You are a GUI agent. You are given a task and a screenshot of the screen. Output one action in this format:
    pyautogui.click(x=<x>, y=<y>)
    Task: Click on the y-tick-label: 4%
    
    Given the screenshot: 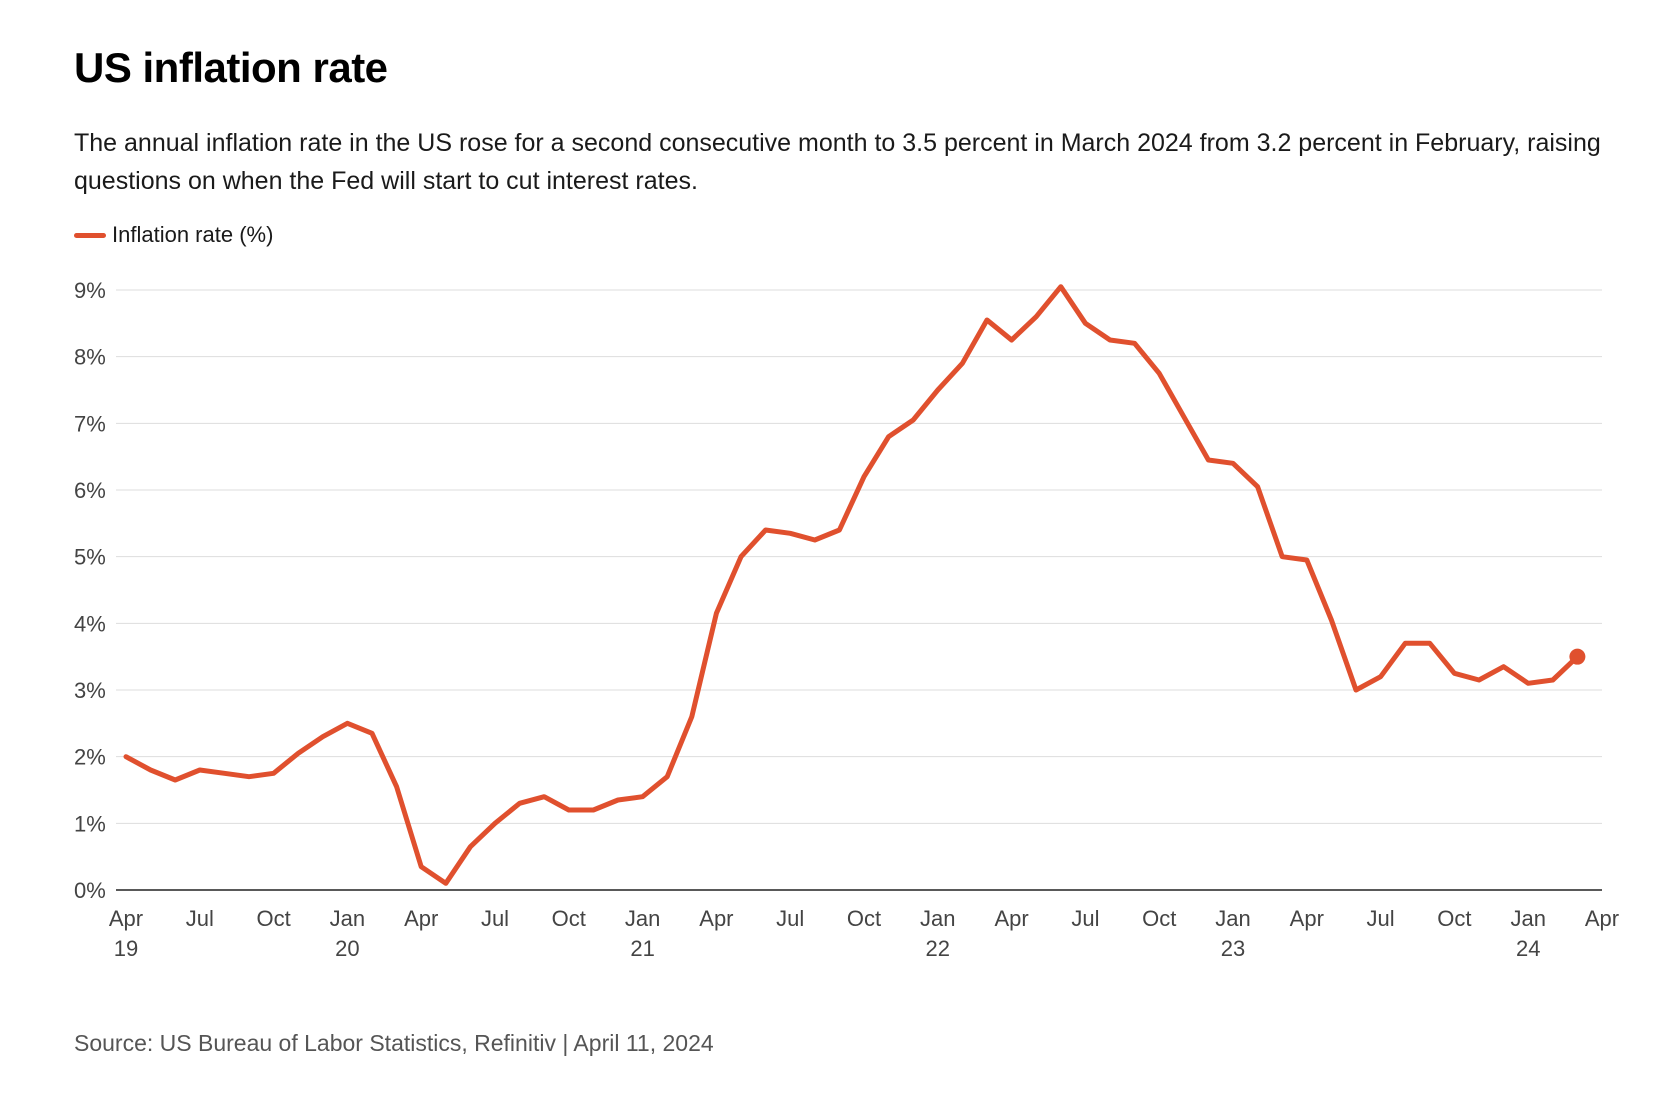 What is the action you would take?
    pyautogui.click(x=90, y=623)
    